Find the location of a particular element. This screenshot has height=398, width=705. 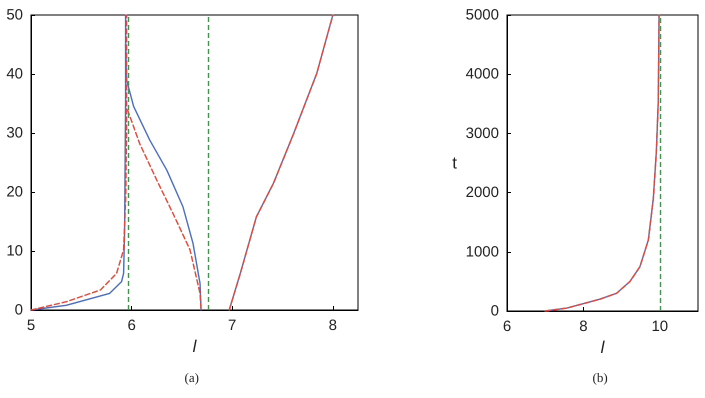

y-tick-label: 30 is located at coordinates (14, 133).